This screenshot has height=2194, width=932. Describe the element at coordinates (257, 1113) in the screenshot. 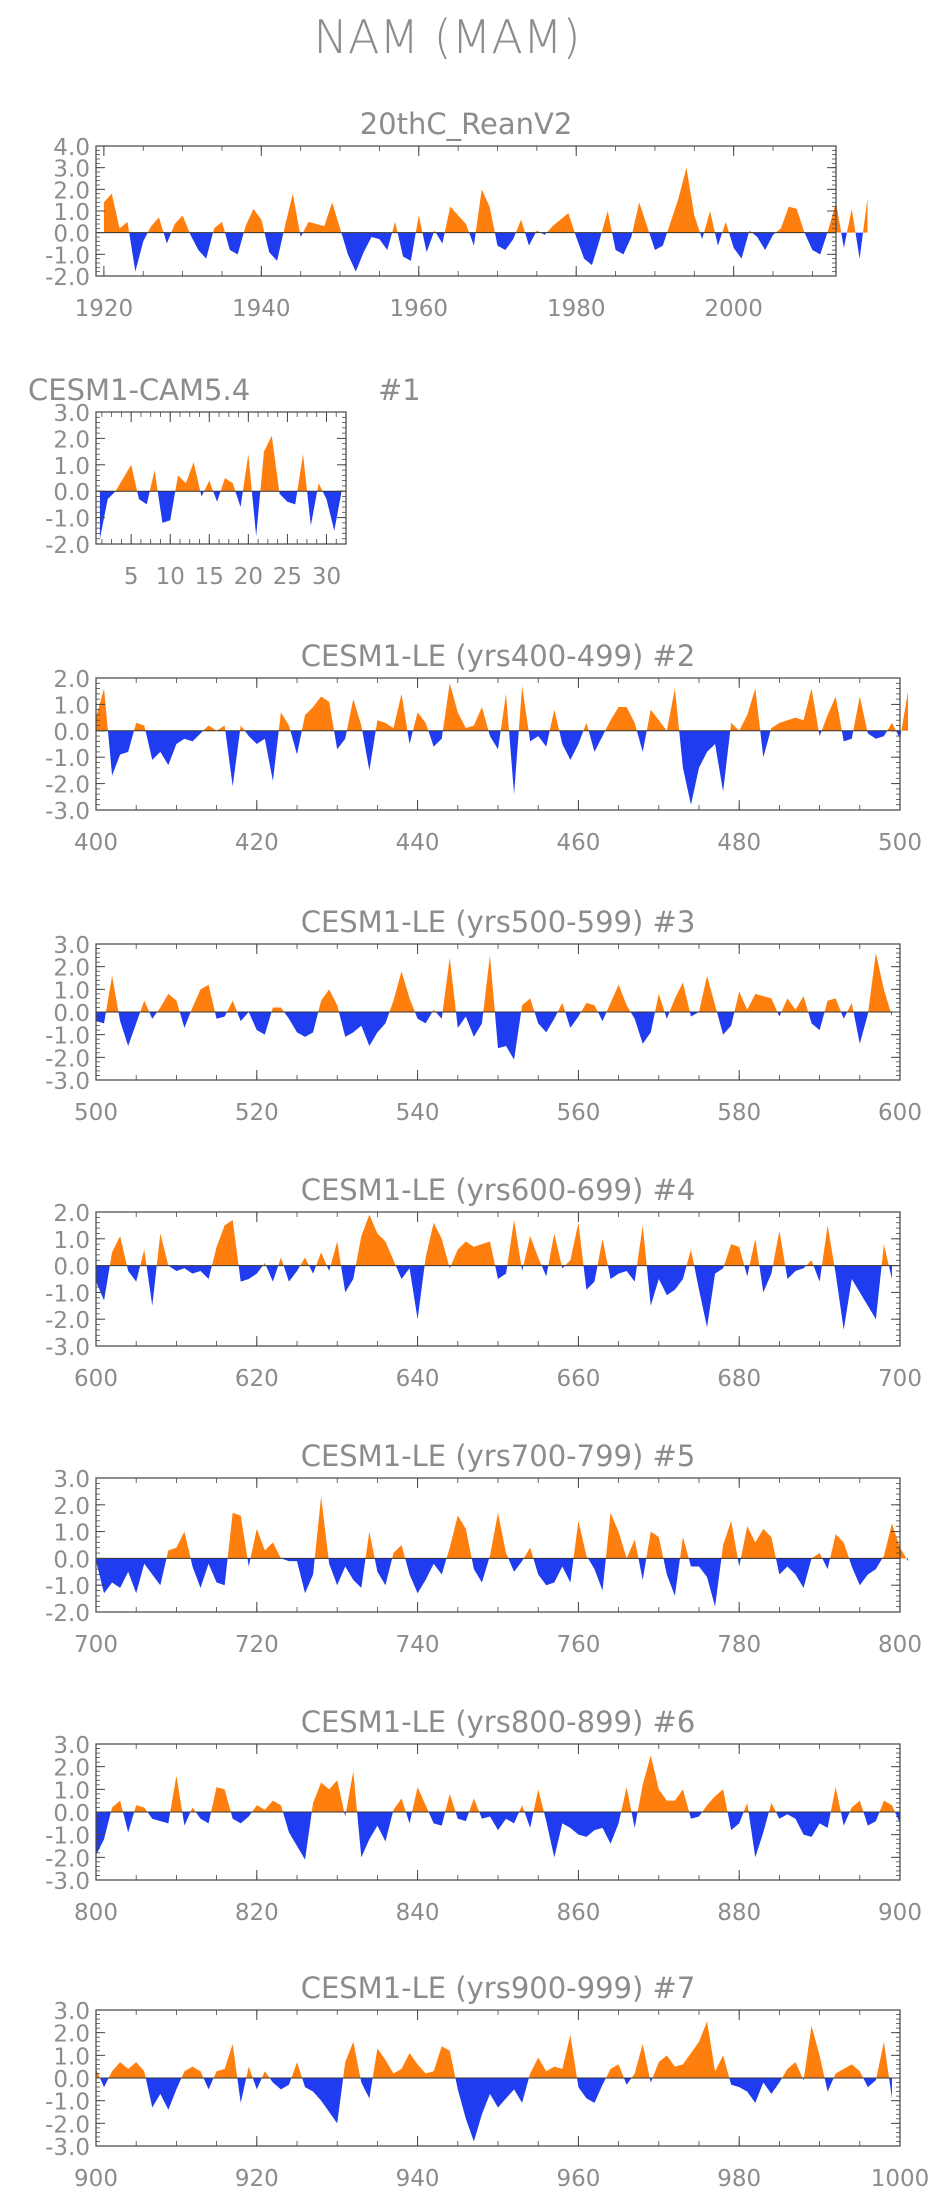

I see `x-tick-label: 520` at that location.